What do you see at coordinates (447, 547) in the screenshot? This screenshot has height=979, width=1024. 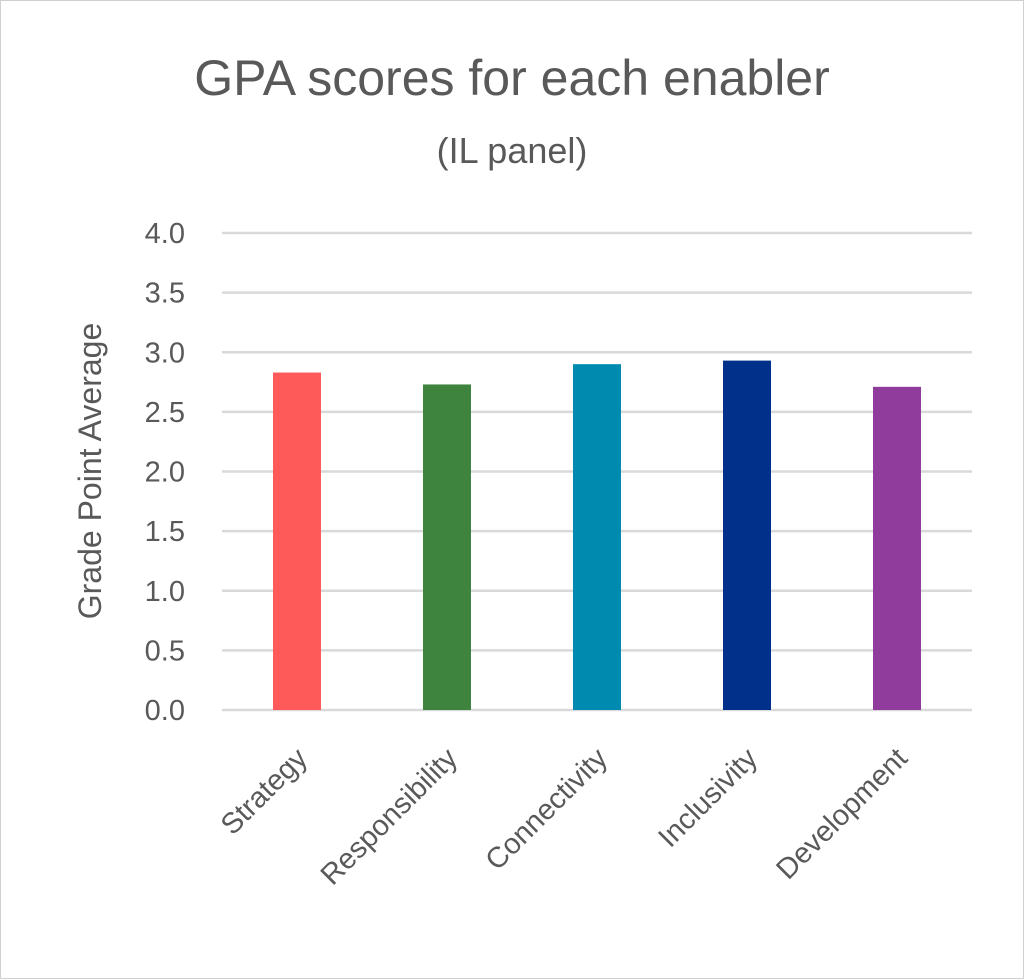 I see `bar-responsibility` at bounding box center [447, 547].